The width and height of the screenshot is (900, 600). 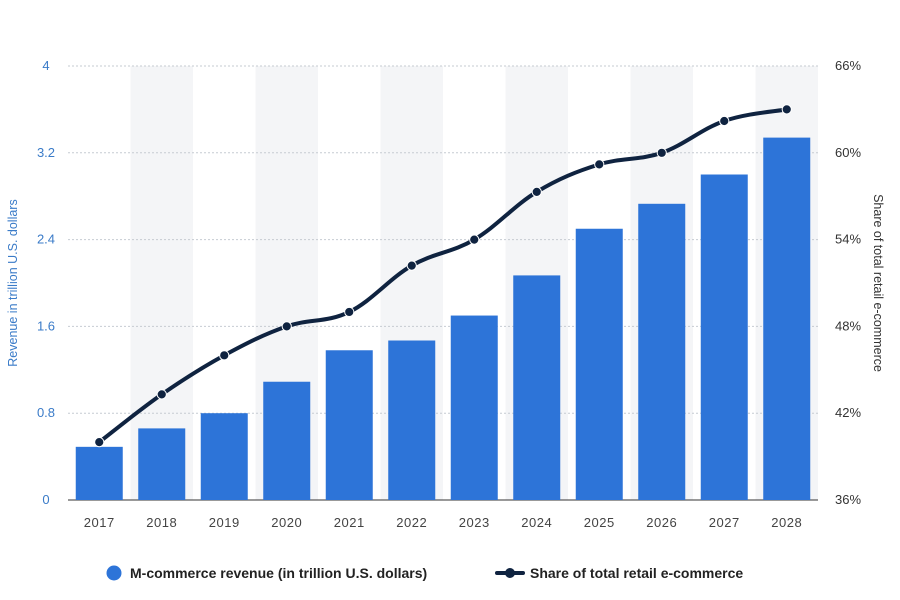 What do you see at coordinates (99, 522) in the screenshot?
I see `x-tick-label: 2017` at bounding box center [99, 522].